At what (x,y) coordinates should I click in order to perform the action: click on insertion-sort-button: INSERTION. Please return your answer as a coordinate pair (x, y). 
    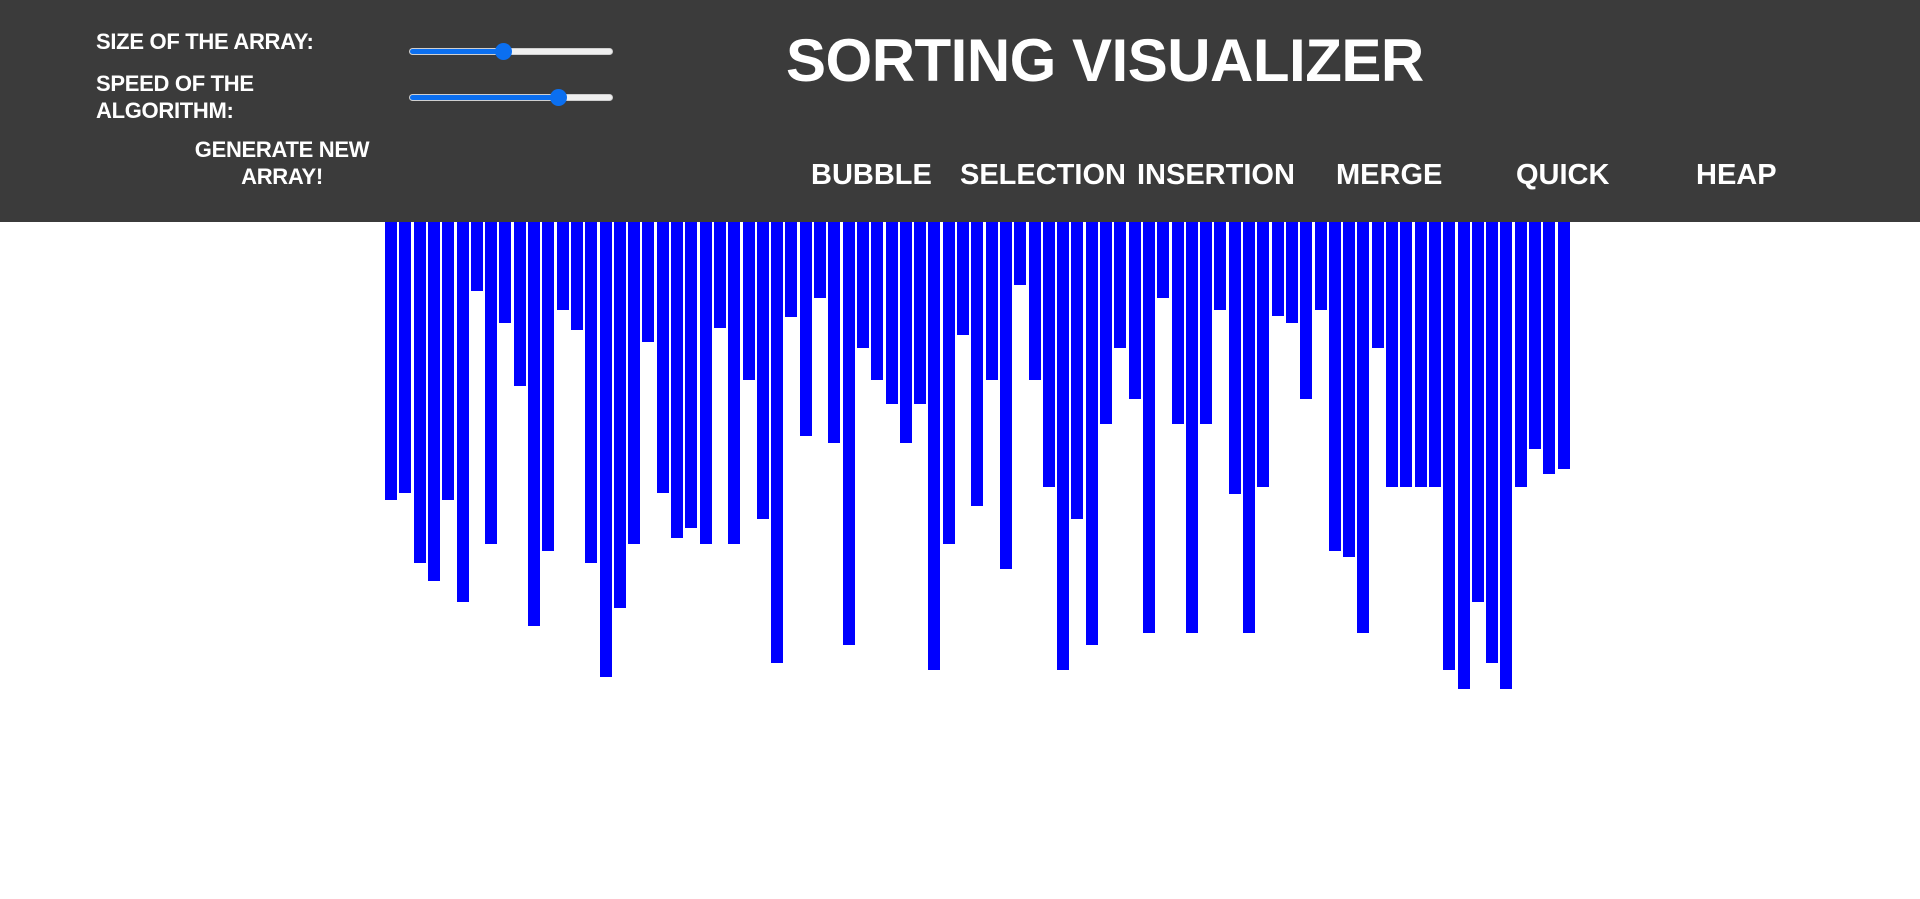
    Looking at the image, I should click on (1216, 175).